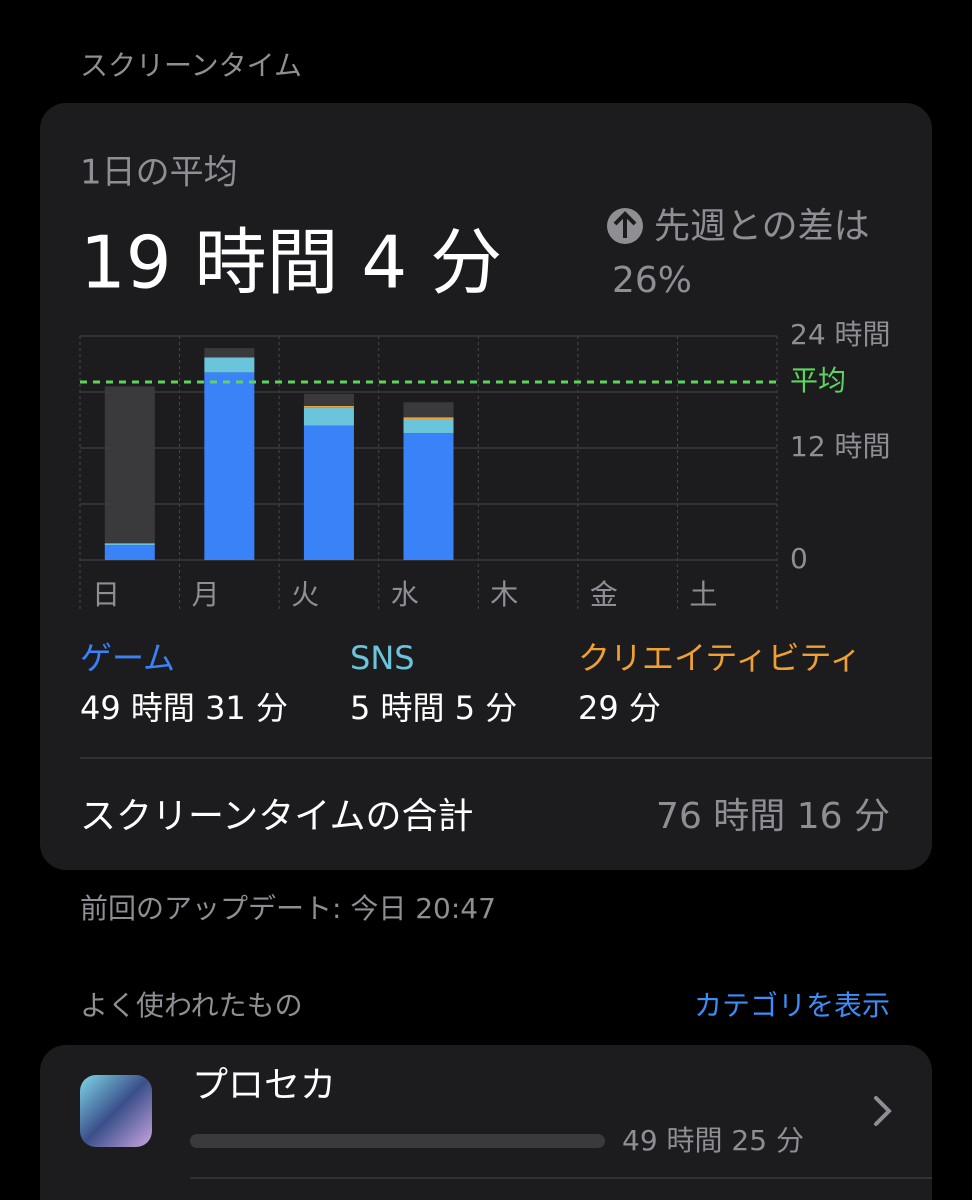  Describe the element at coordinates (818, 380) in the screenshot. I see `average-label: 平均` at that location.